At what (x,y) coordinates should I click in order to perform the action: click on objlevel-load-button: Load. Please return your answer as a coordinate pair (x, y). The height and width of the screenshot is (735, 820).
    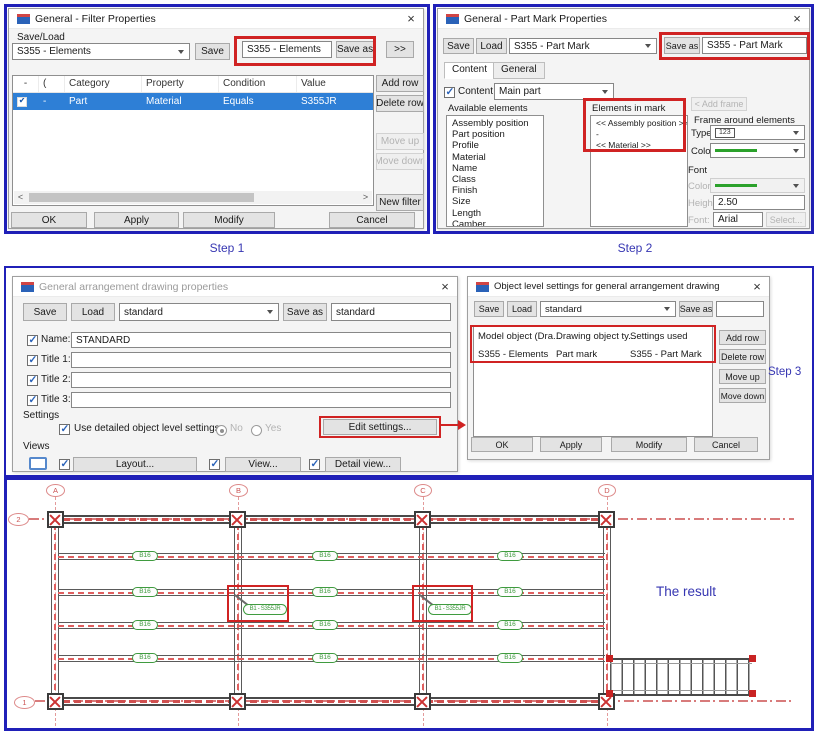
    Looking at the image, I should click on (522, 309).